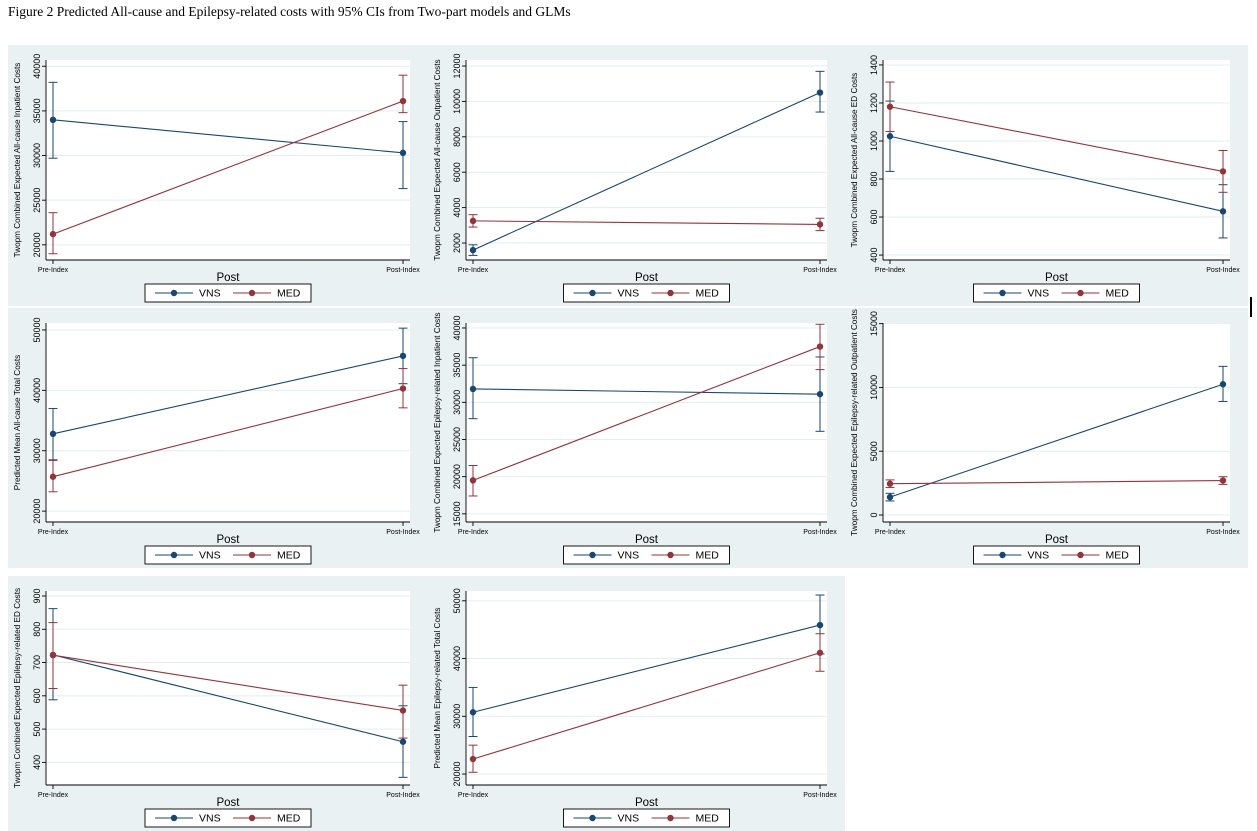 Image resolution: width=1257 pixels, height=831 pixels. What do you see at coordinates (874, 514) in the screenshot?
I see `y-tick-label: 0` at bounding box center [874, 514].